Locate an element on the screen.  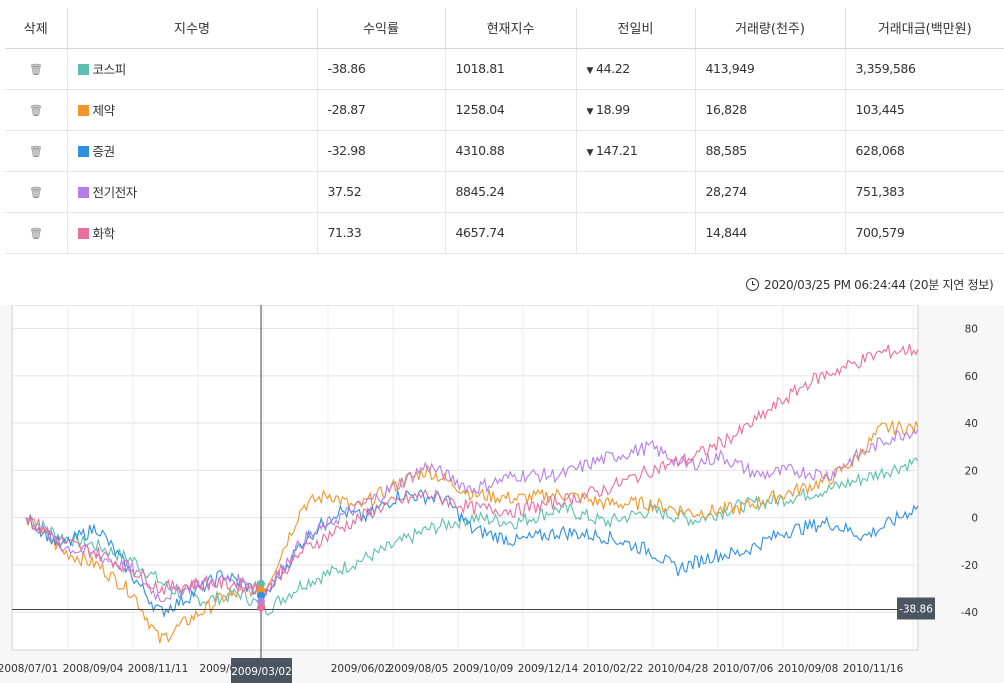
volume-cell: 16,828 is located at coordinates (769, 110).